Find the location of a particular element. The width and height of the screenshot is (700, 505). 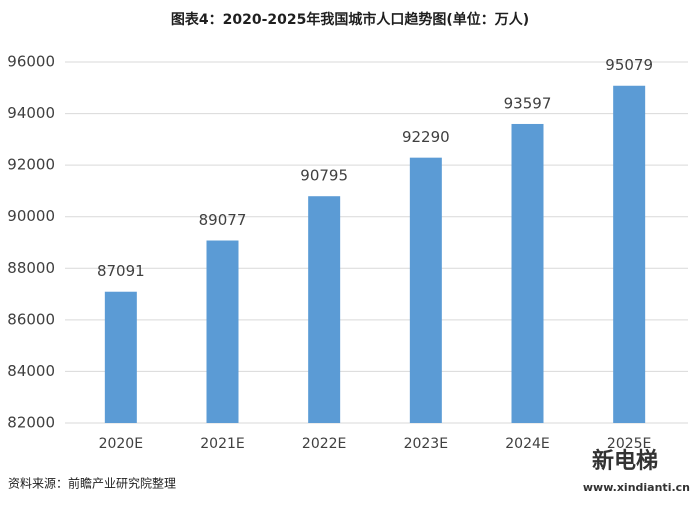

value-label: 92290 is located at coordinates (426, 137).